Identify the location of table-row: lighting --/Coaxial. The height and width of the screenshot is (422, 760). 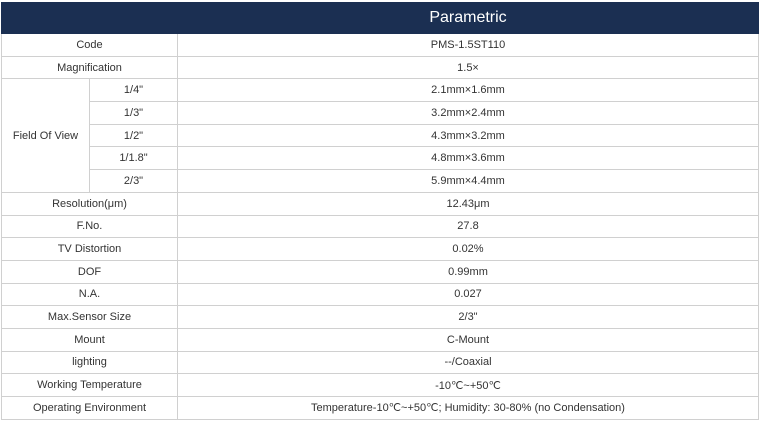
(380, 362).